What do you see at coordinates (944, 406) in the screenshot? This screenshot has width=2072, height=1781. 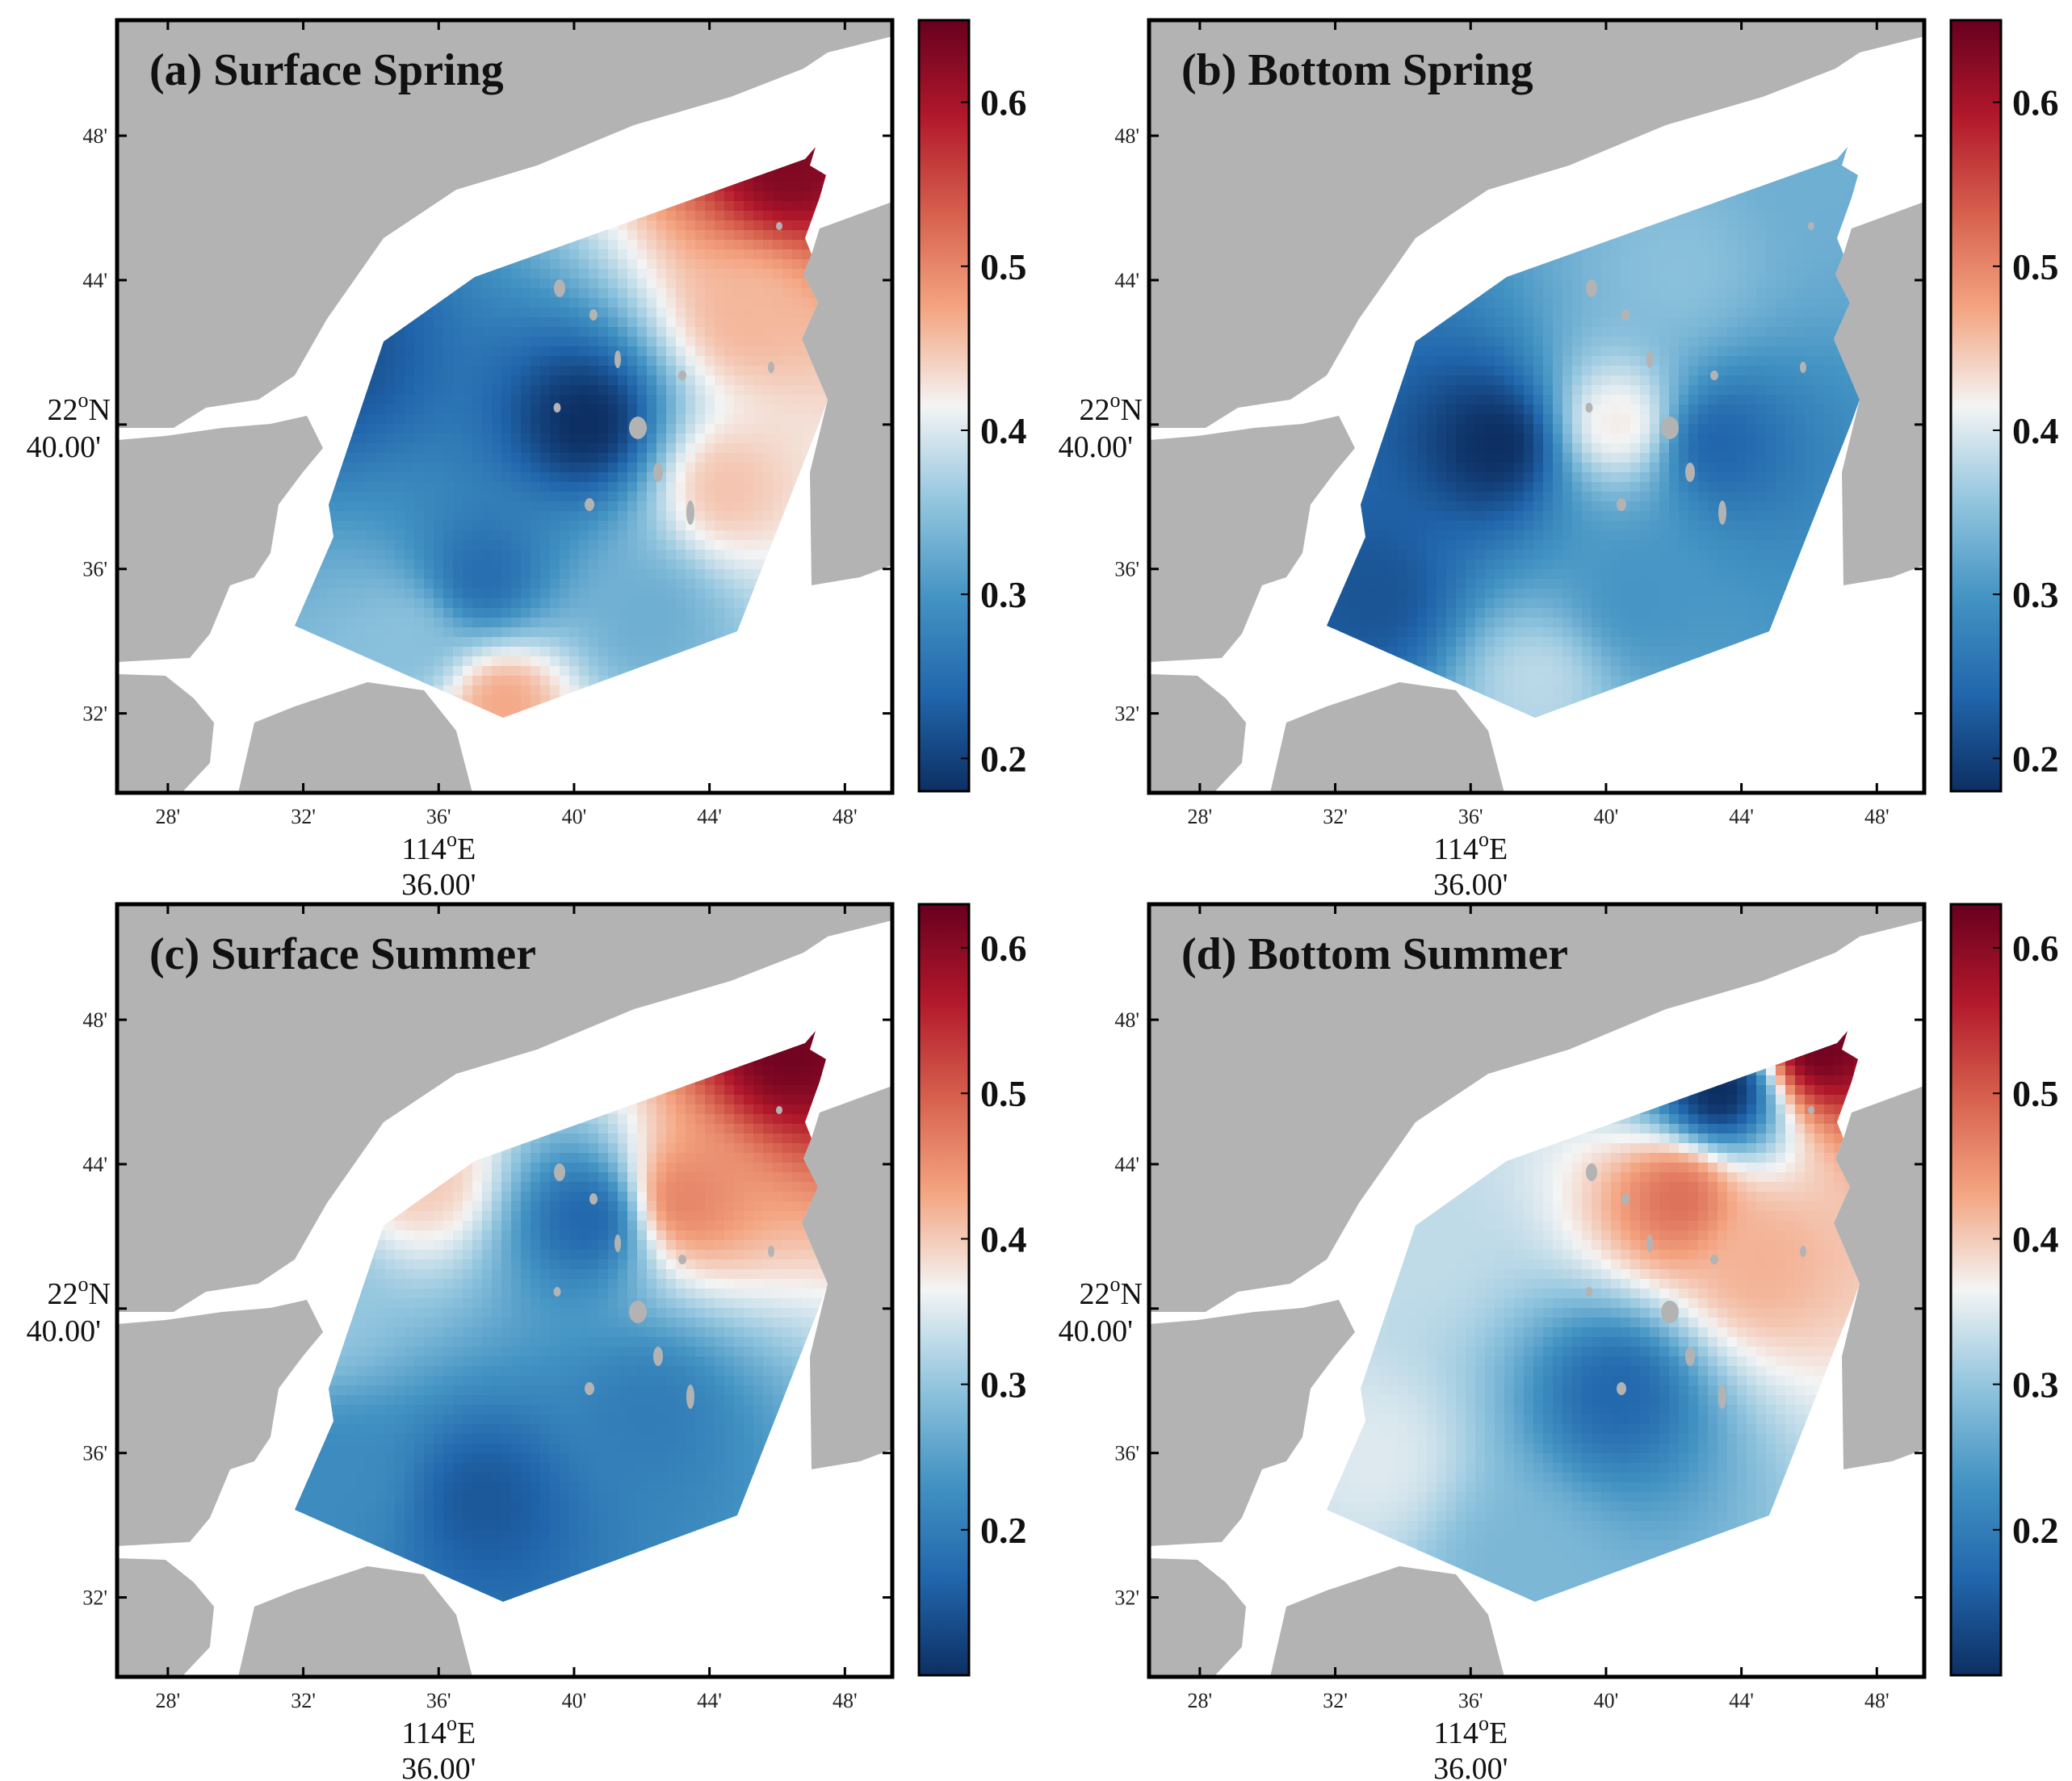 I see `colorbar-bar` at bounding box center [944, 406].